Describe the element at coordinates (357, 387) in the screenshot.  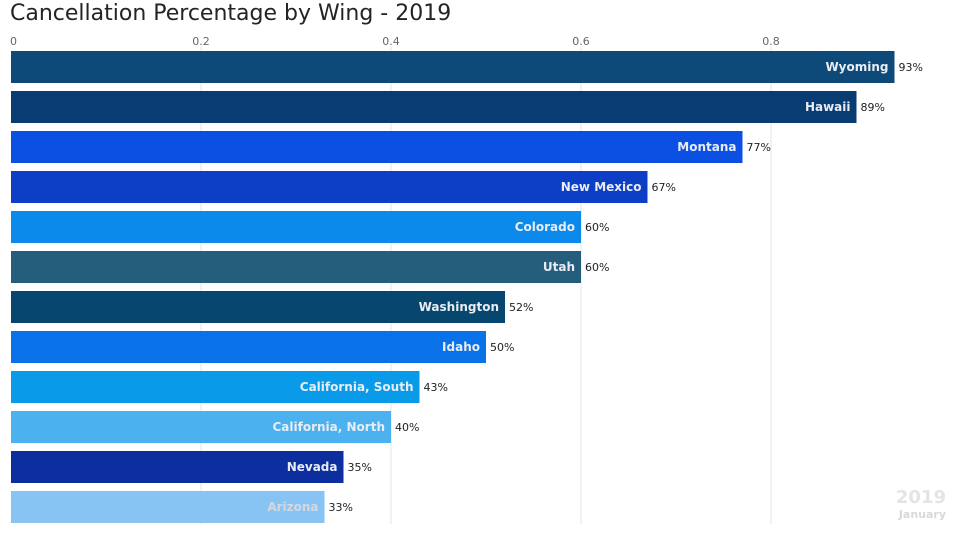
I see `bar-category-label: California, South` at that location.